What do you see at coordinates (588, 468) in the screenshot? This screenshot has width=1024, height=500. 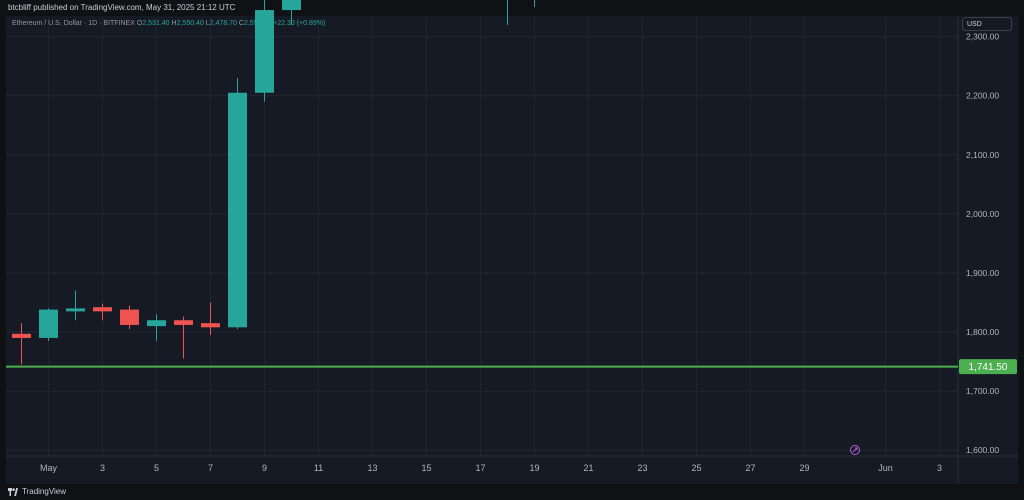 I see `x-tick-label: 21` at bounding box center [588, 468].